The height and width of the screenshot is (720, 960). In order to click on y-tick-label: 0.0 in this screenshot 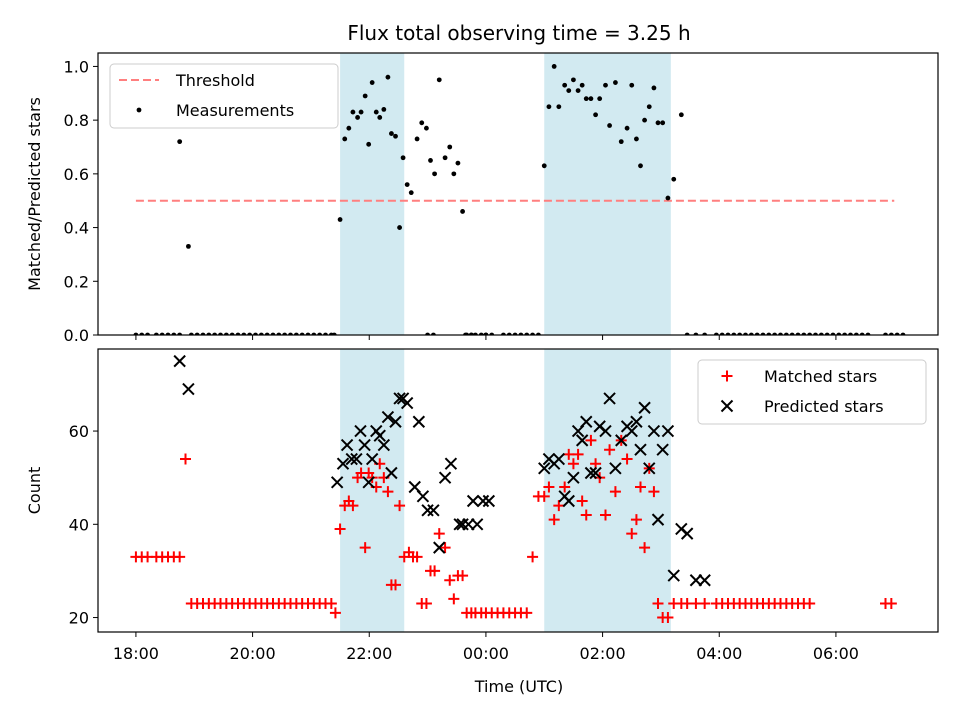, I will do `click(76, 335)`.